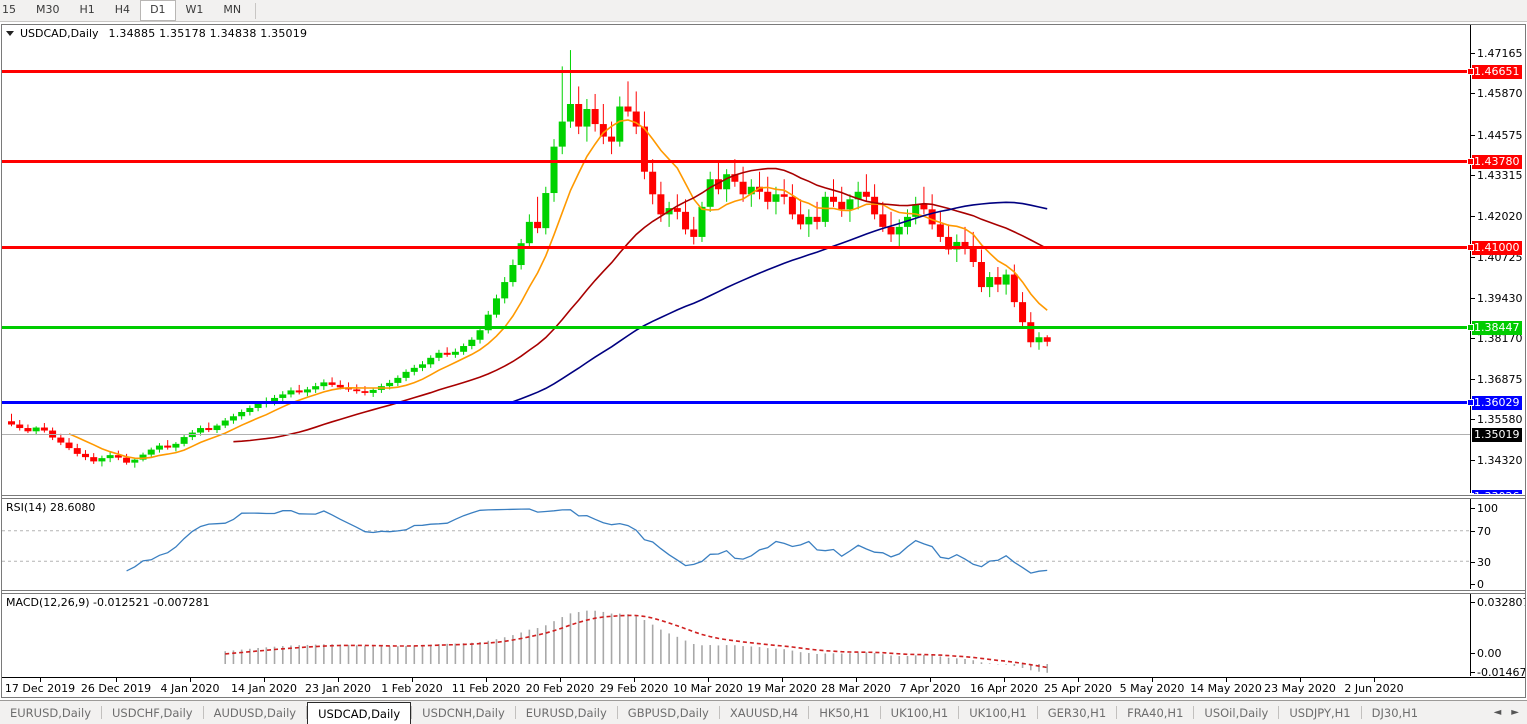  I want to click on rsi-label: RSI(14) 28.6080, so click(51, 507).